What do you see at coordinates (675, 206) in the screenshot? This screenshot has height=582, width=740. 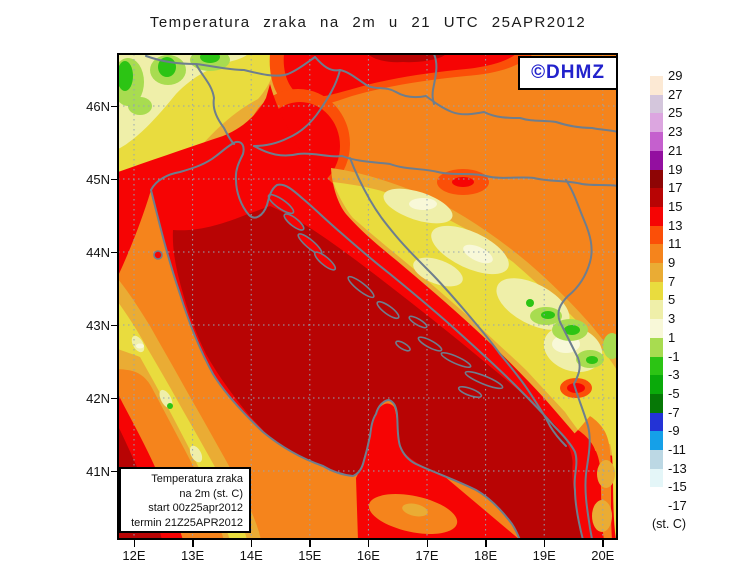 I see `color-scale-label: 15` at bounding box center [675, 206].